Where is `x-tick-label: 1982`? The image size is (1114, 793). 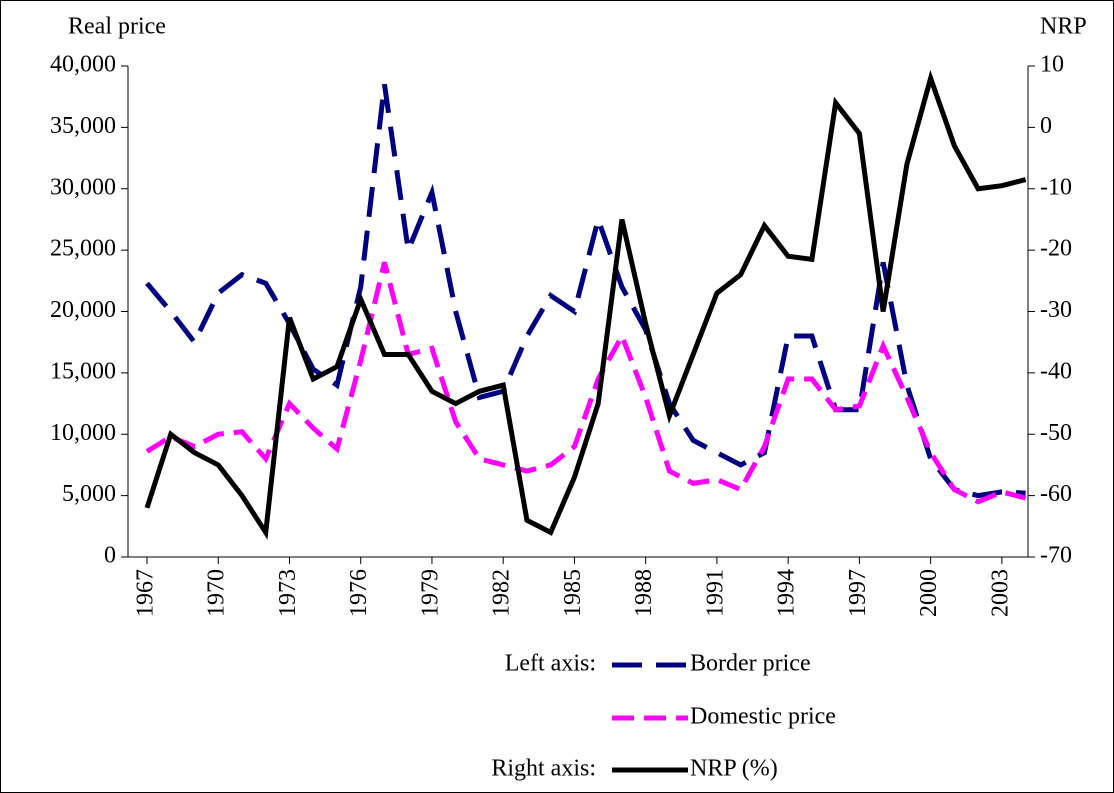 x-tick-label: 1982 is located at coordinates (502, 593).